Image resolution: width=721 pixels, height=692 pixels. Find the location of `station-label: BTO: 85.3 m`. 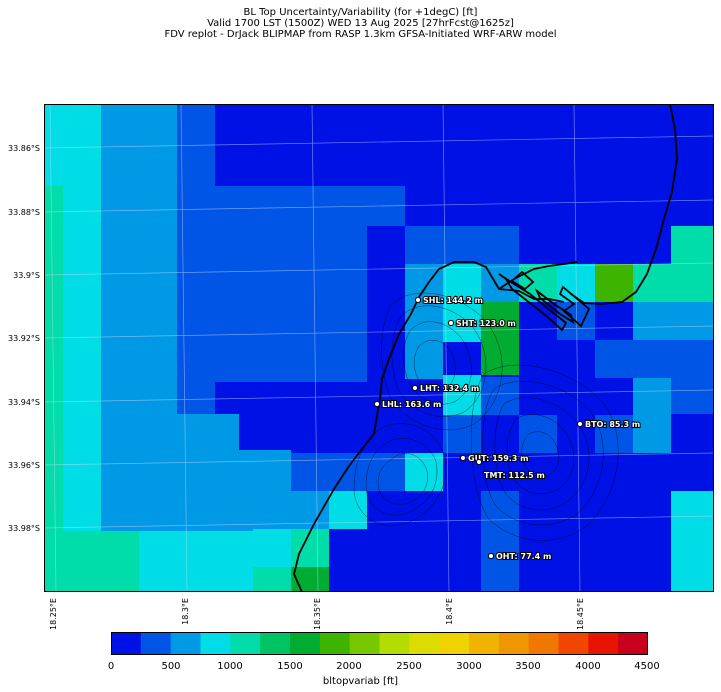

station-label: BTO: 85.3 m is located at coordinates (612, 424).